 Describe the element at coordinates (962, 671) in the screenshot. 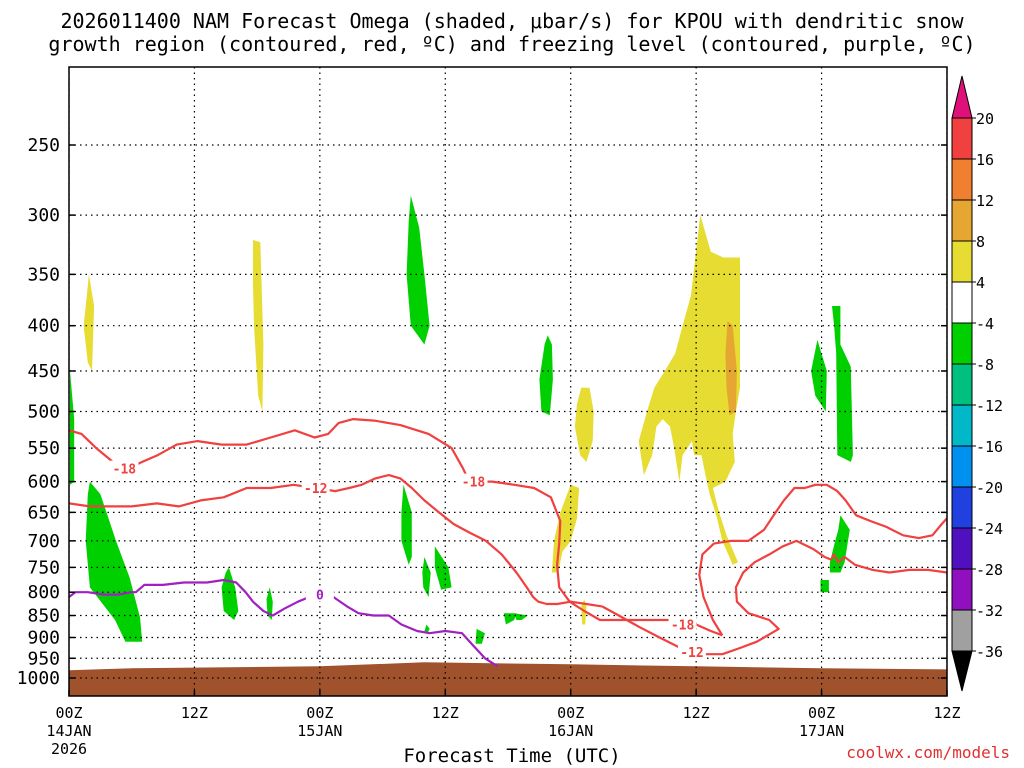

I see `colorbar-bottom-arrow` at that location.